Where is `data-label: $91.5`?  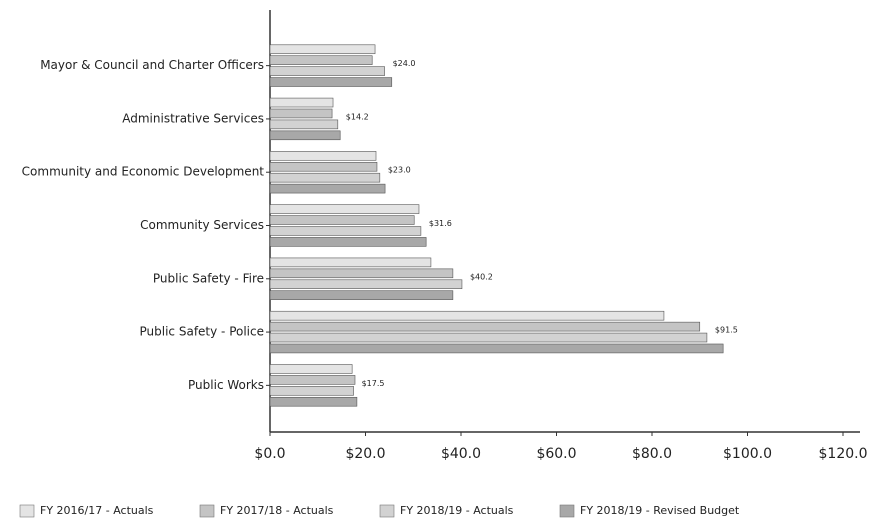 data-label: $91.5 is located at coordinates (726, 330).